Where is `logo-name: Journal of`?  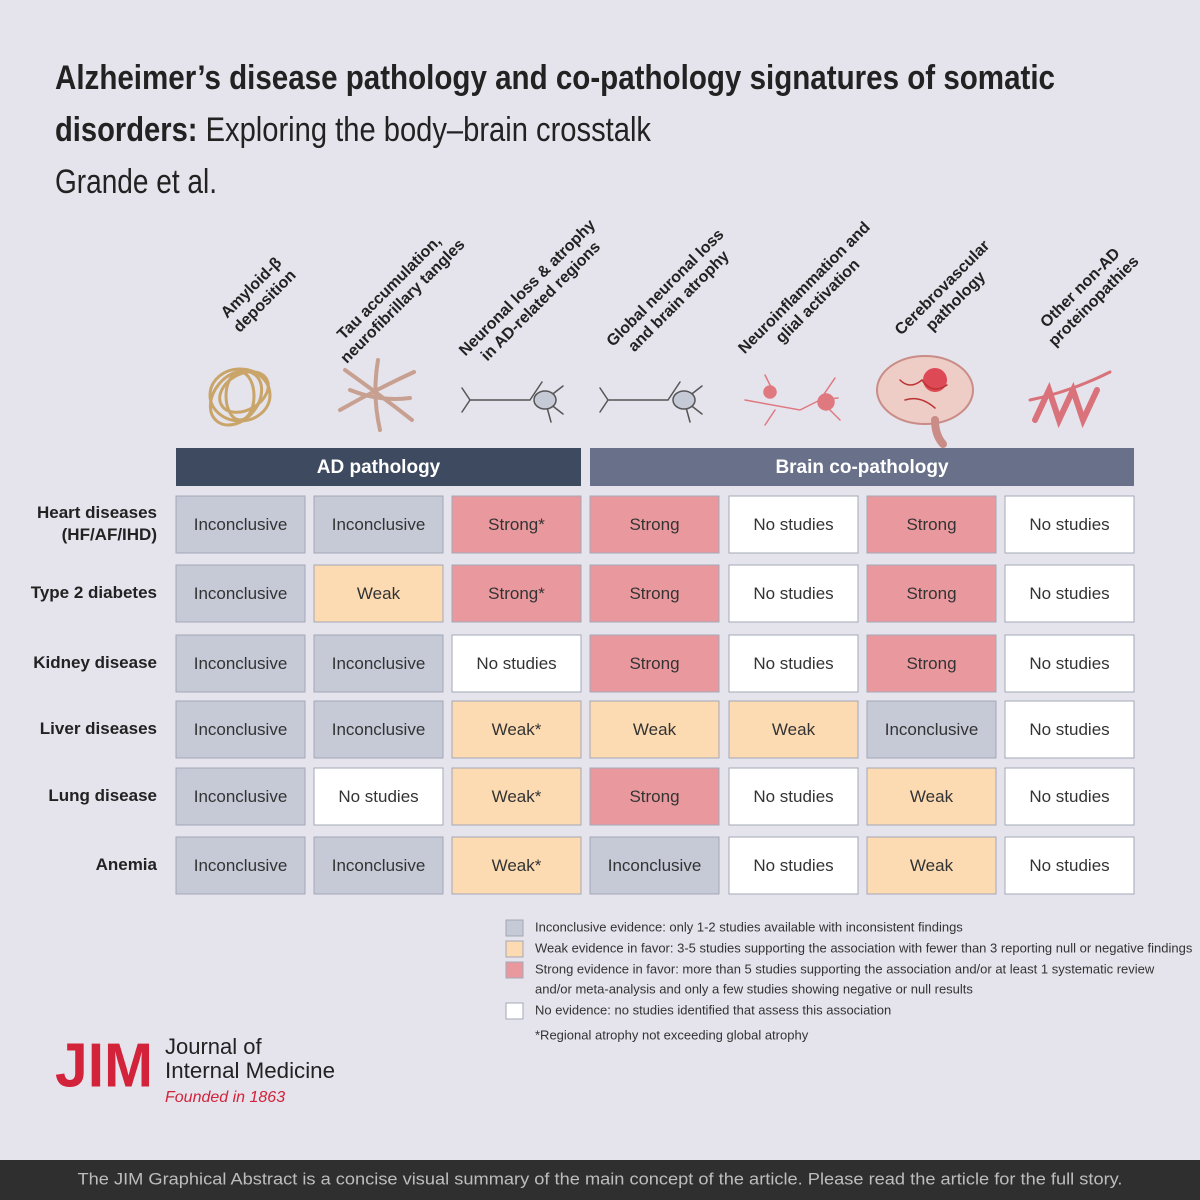
logo-name: Journal of is located at coordinates (214, 1046).